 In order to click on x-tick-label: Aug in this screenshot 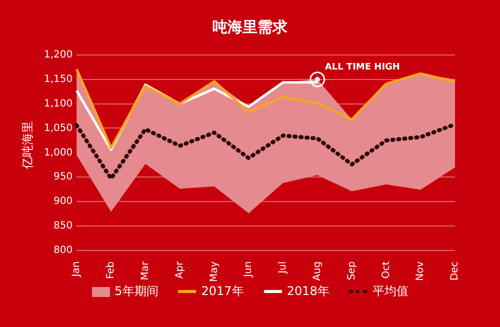, I will do `click(318, 271)`.